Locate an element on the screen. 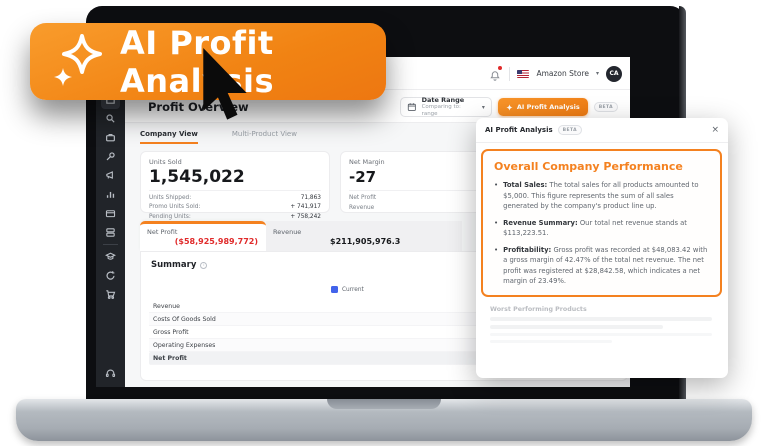 The height and width of the screenshot is (446, 768). layers-icon is located at coordinates (110, 232).